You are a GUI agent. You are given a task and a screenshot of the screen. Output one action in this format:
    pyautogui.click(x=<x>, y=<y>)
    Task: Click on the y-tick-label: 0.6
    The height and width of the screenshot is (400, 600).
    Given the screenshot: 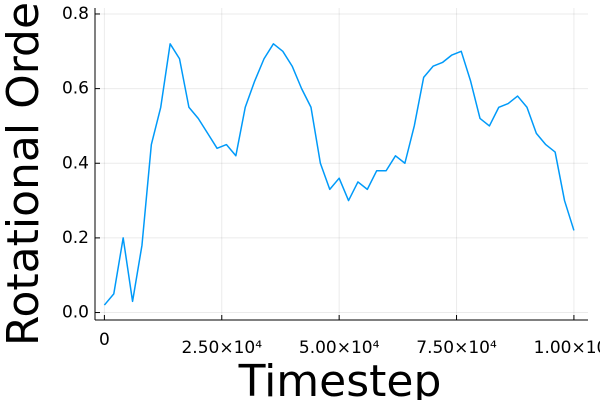 What is the action you would take?
    pyautogui.click(x=75, y=89)
    